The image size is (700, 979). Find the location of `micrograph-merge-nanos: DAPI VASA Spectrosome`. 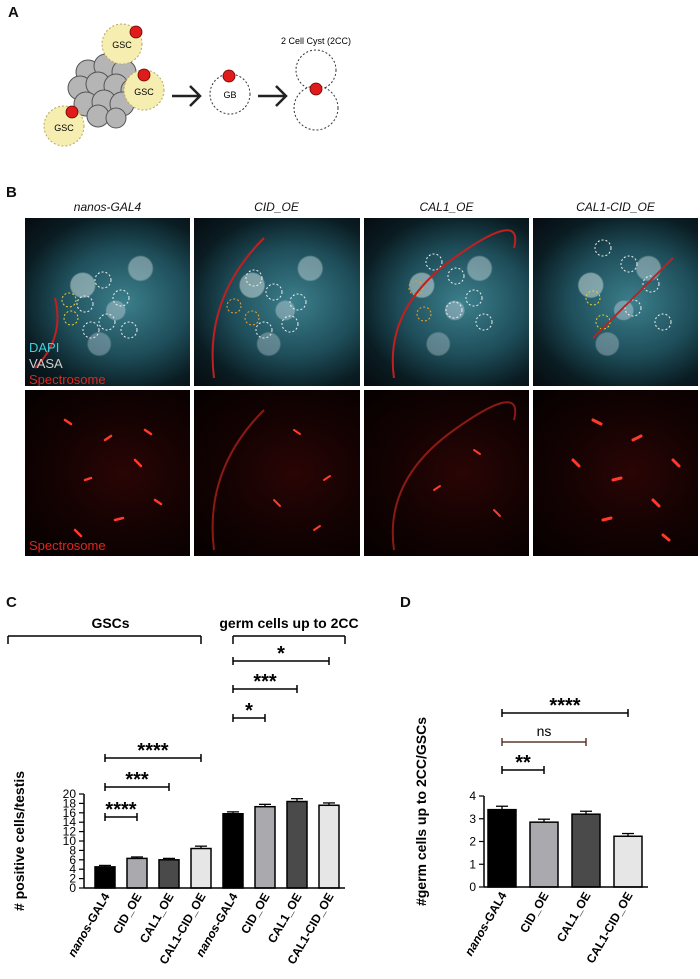

micrograph-merge-nanos: DAPI VASA Spectrosome is located at coordinates (107, 302).